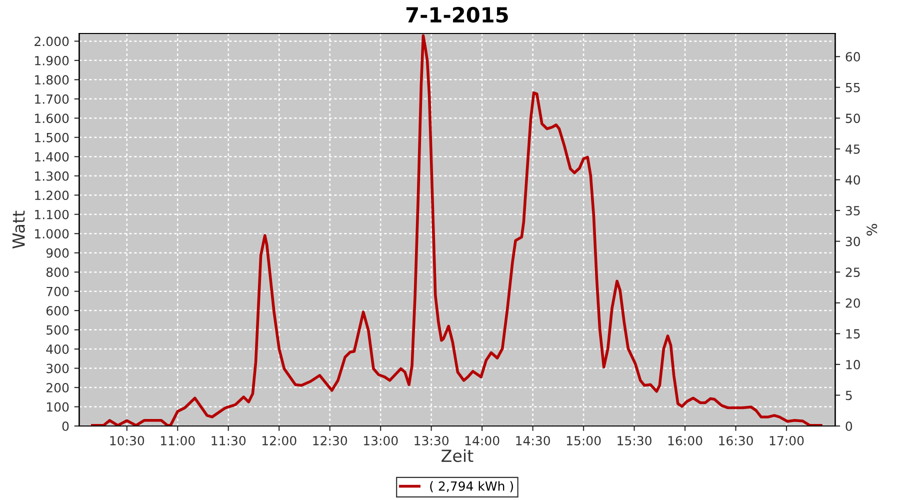 This screenshot has height=500, width=900. What do you see at coordinates (330, 441) in the screenshot?
I see `x-tick-label: 12:30` at bounding box center [330, 441].